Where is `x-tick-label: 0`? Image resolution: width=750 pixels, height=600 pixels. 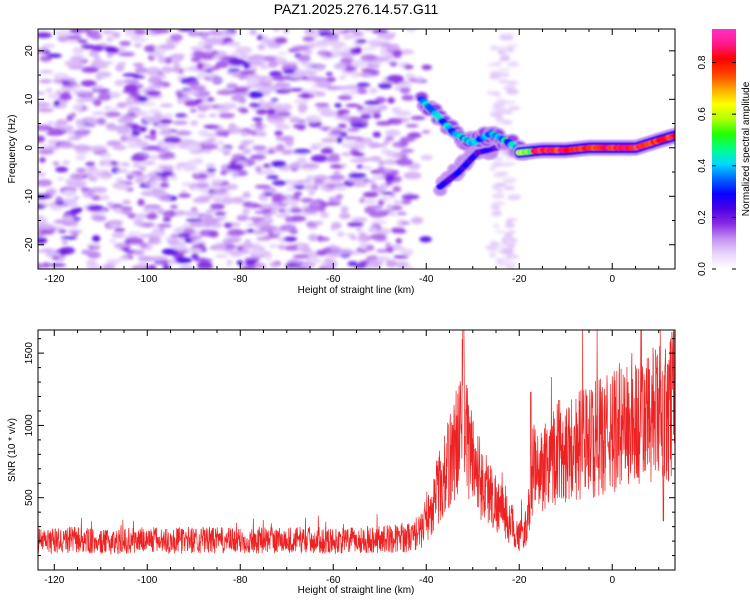 x-tick-label: 0 is located at coordinates (612, 580).